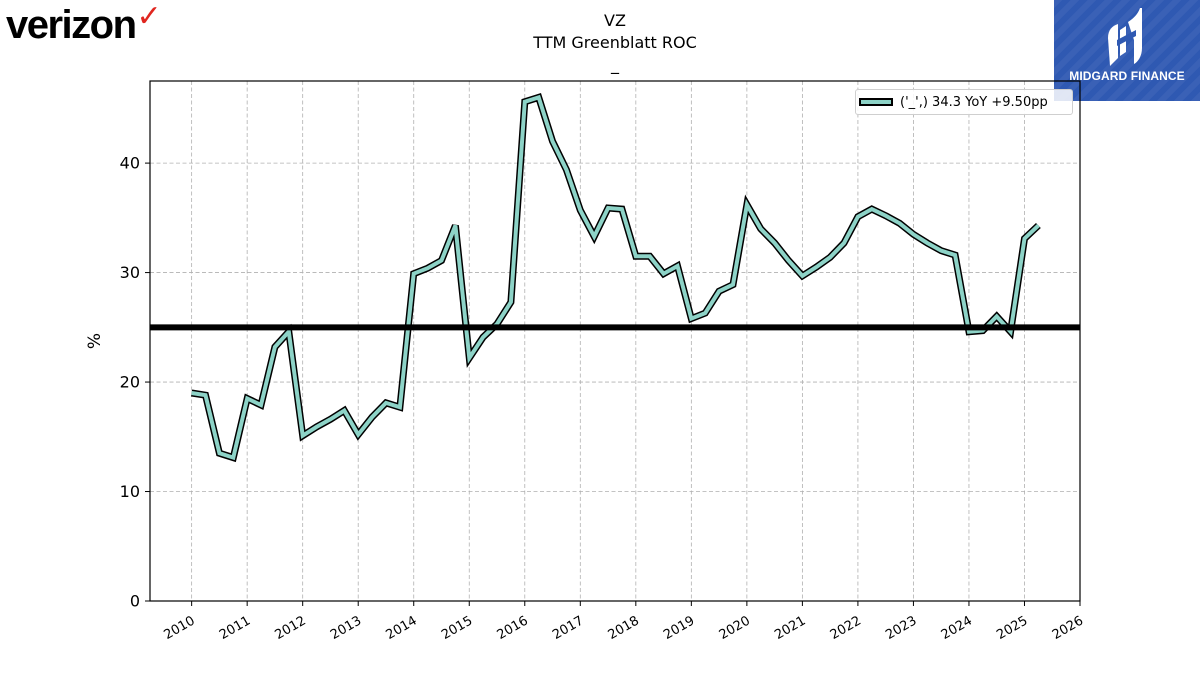 The height and width of the screenshot is (675, 1200). I want to click on verizon-logo: verizon ✓, so click(84, 25).